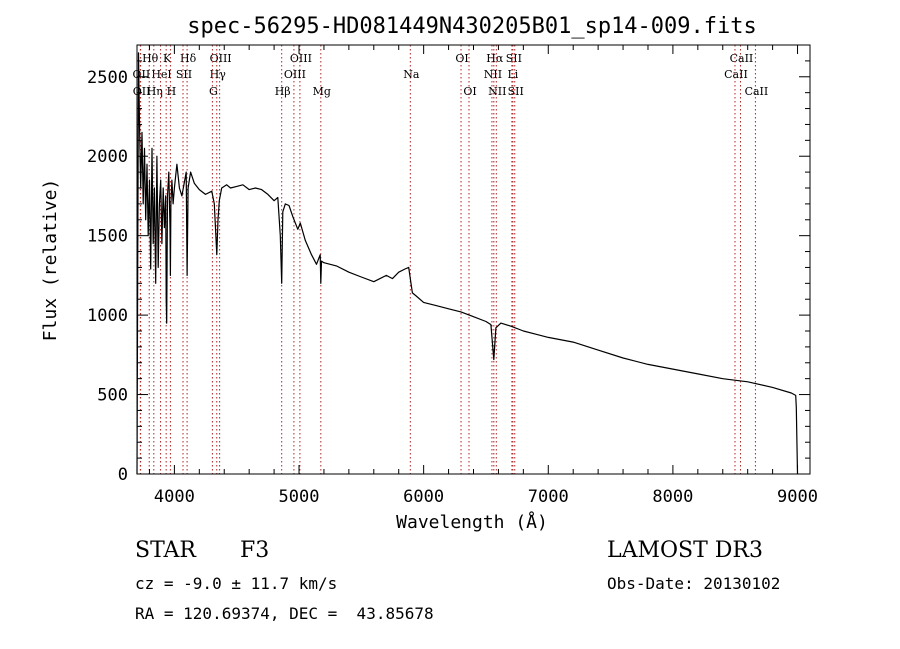  I want to click on line-marker-label-23: NII, so click(497, 91).